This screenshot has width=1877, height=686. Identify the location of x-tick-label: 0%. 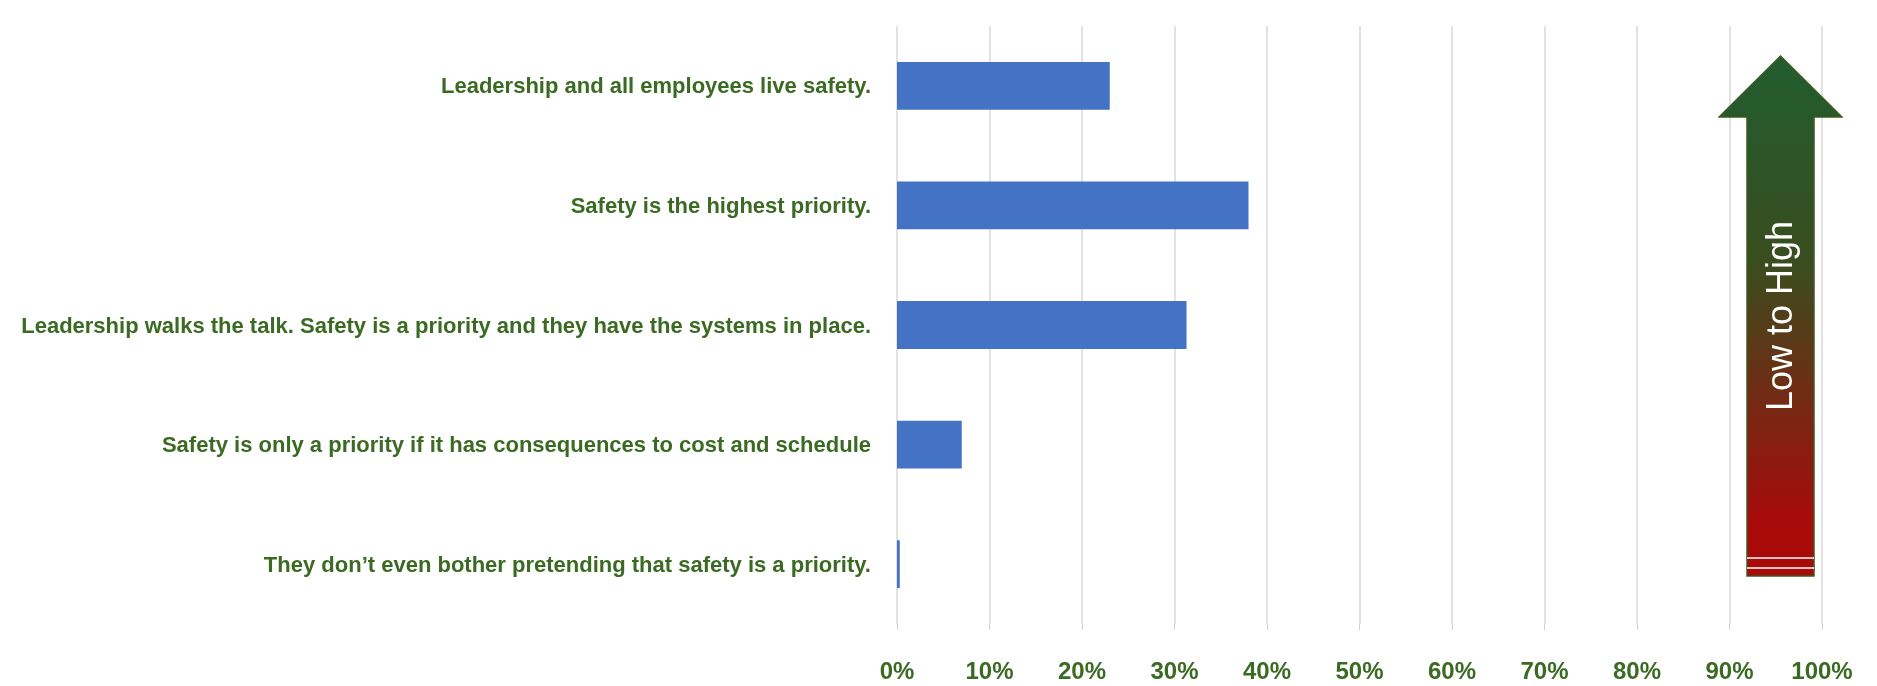
(897, 670).